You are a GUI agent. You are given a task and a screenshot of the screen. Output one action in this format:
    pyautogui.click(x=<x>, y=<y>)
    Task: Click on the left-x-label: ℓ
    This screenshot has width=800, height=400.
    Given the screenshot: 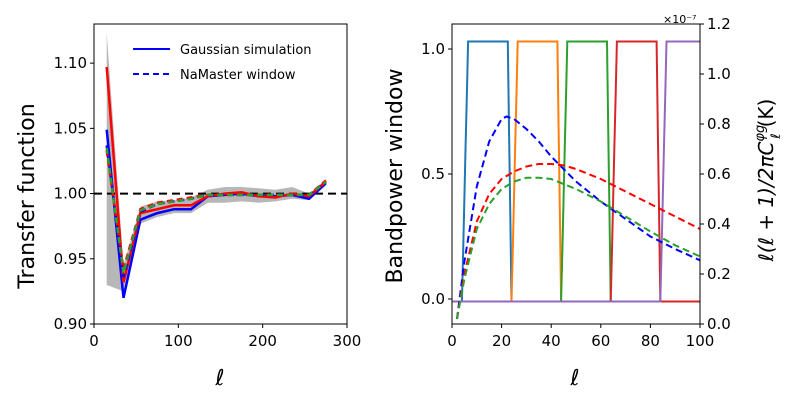 What is the action you would take?
    pyautogui.click(x=219, y=378)
    